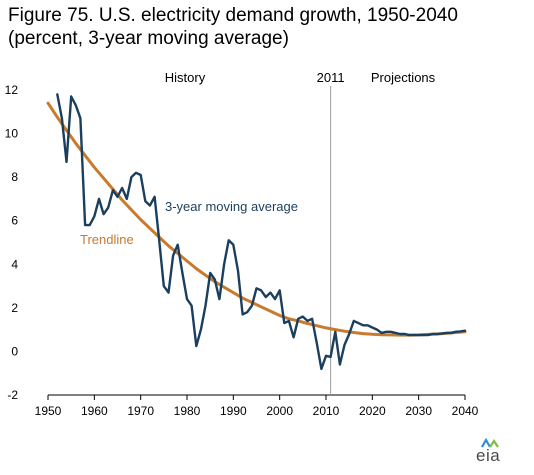  What do you see at coordinates (14, 177) in the screenshot?
I see `y-tick-label: 8` at bounding box center [14, 177].